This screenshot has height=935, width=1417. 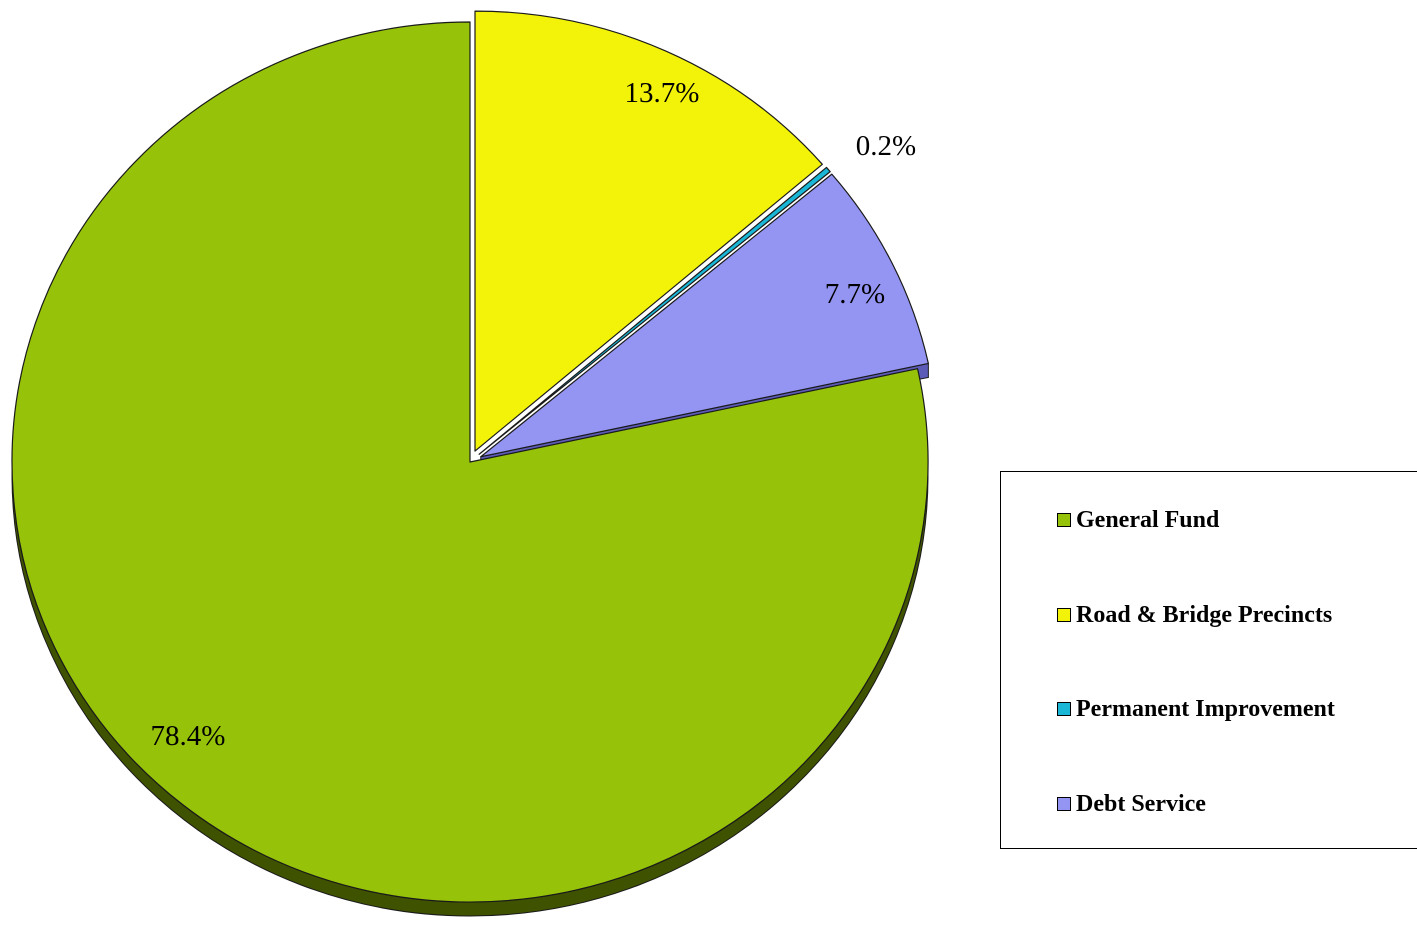 What do you see at coordinates (1064, 709) in the screenshot?
I see `legend-swatch-permanent-improvement` at bounding box center [1064, 709].